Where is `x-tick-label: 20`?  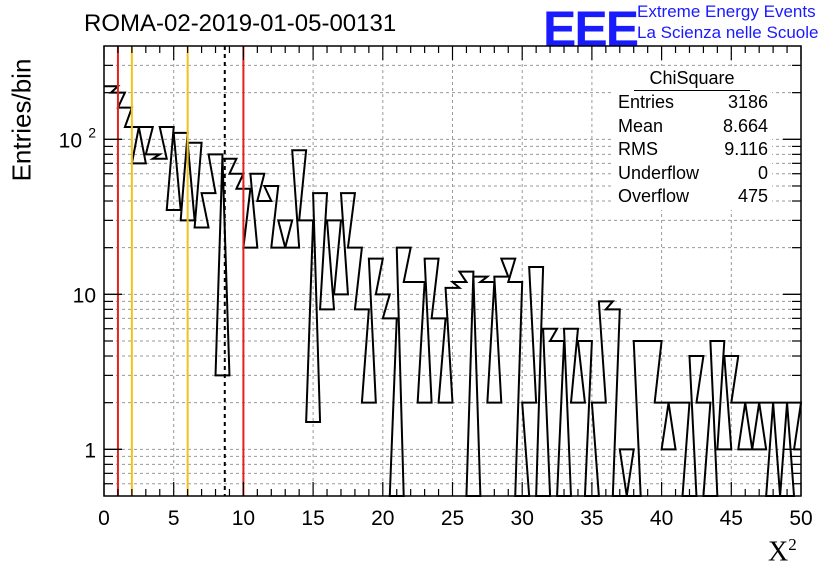 x-tick-label: 20 is located at coordinates (382, 518).